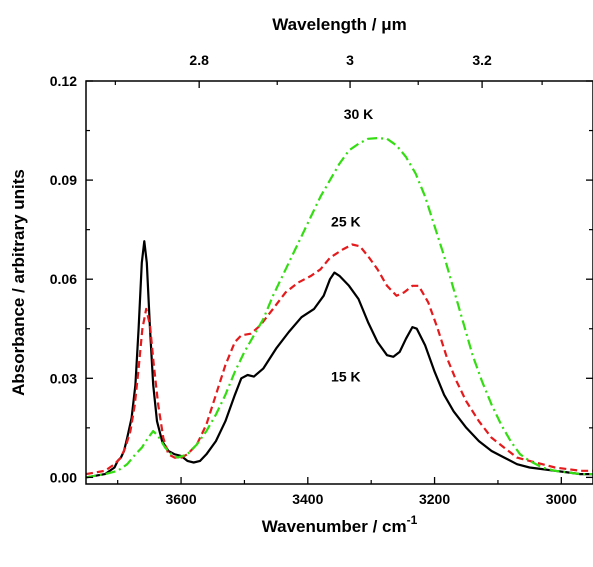 The width and height of the screenshot is (593, 567). I want to click on top-tick-label: 2.8, so click(199, 60).